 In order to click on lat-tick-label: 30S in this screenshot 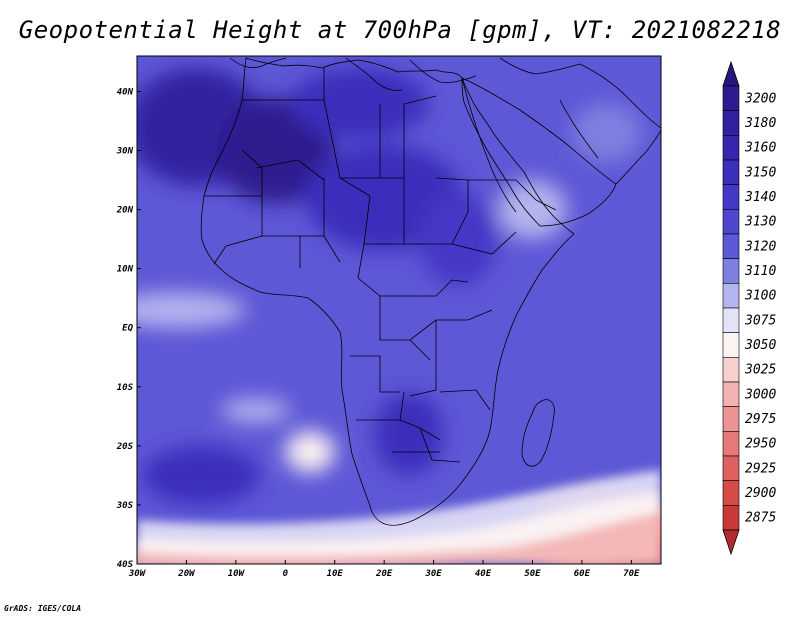, I will do `click(125, 506)`.